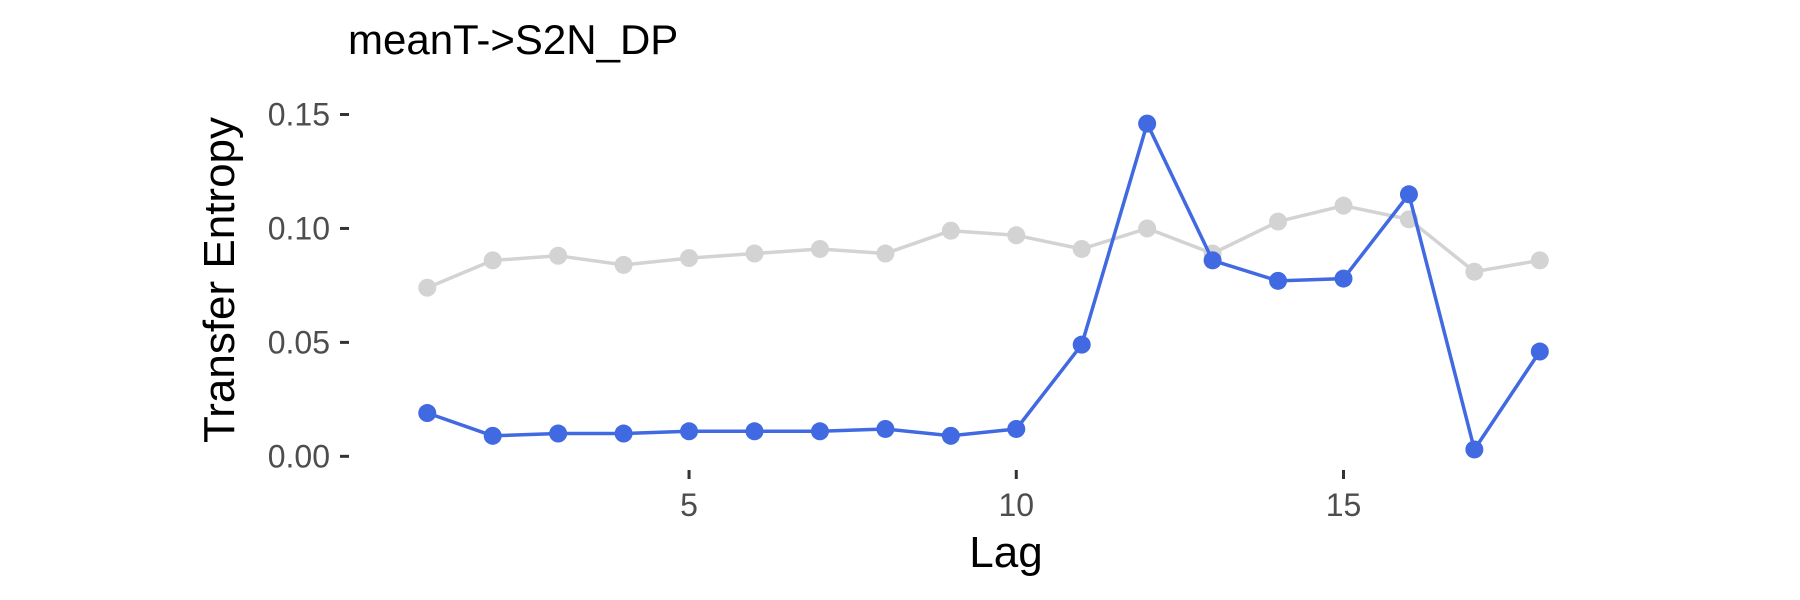 The height and width of the screenshot is (600, 1800). What do you see at coordinates (308, 285) in the screenshot?
I see `y-axis: 0.00 0.05 0.10 0.15` at bounding box center [308, 285].